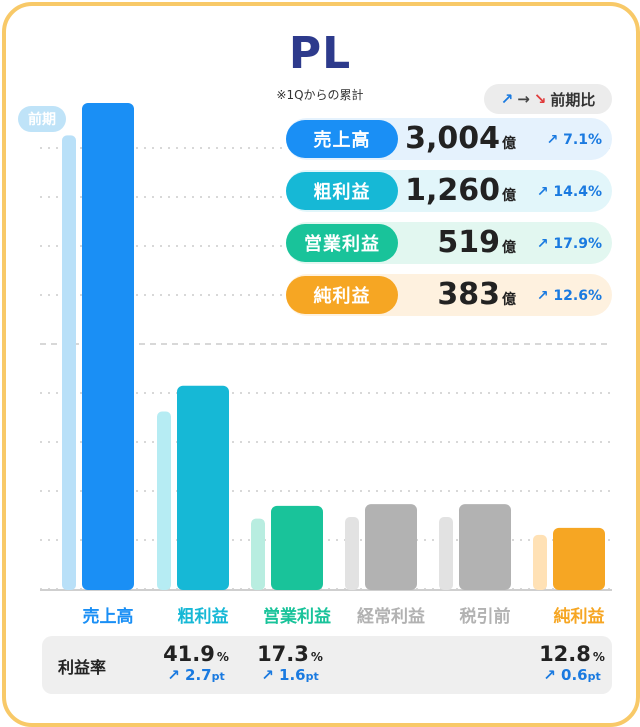 The height and width of the screenshot is (727, 640). Describe the element at coordinates (572, 663) in the screenshot. I see `net-margin-cell: 12.8% ↗ 0.6pt` at that location.